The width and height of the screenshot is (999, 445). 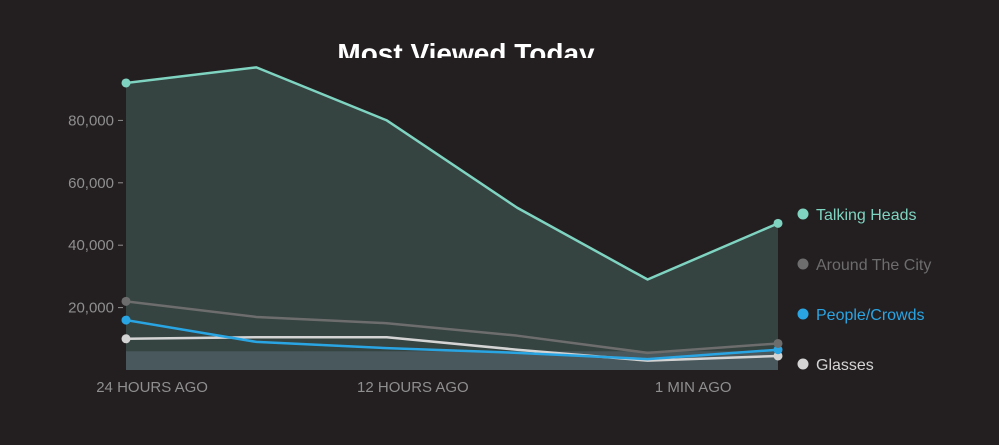 What do you see at coordinates (91, 308) in the screenshot?
I see `y-tick-label: 20,000` at bounding box center [91, 308].